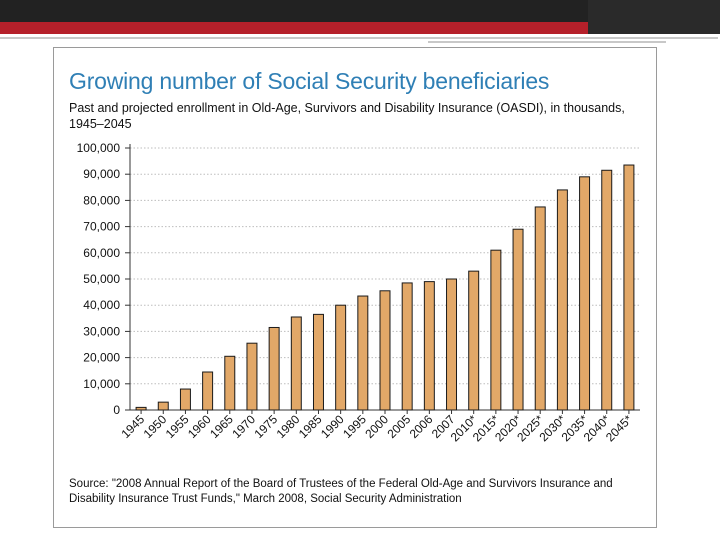 This screenshot has height=540, width=720. I want to click on y-tick-label: 50,000, so click(101, 279).